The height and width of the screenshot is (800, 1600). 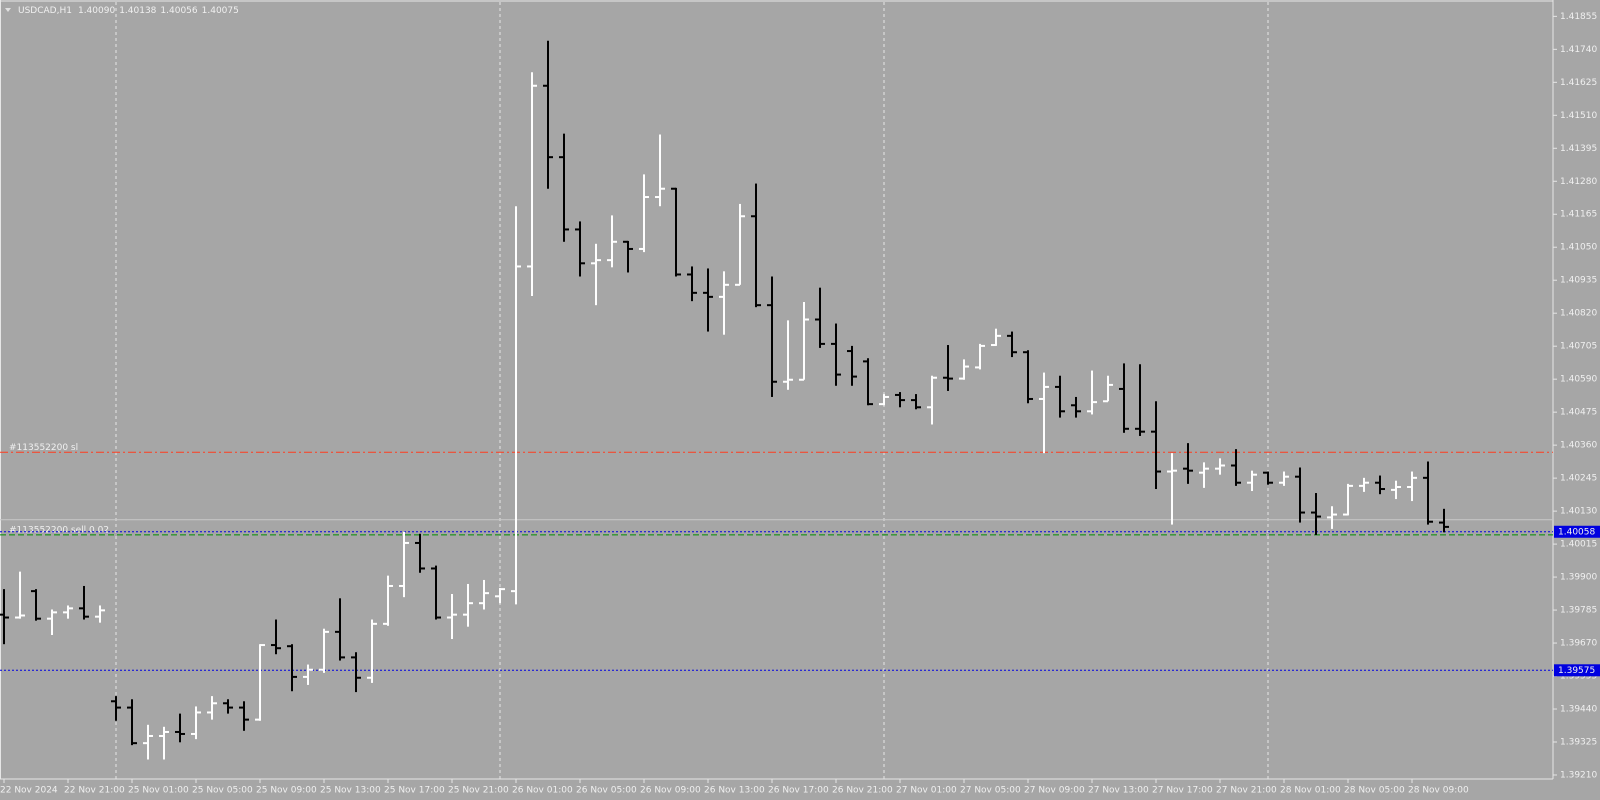 I want to click on x-tick-label: 25 Nov 13:00, so click(x=350, y=791).